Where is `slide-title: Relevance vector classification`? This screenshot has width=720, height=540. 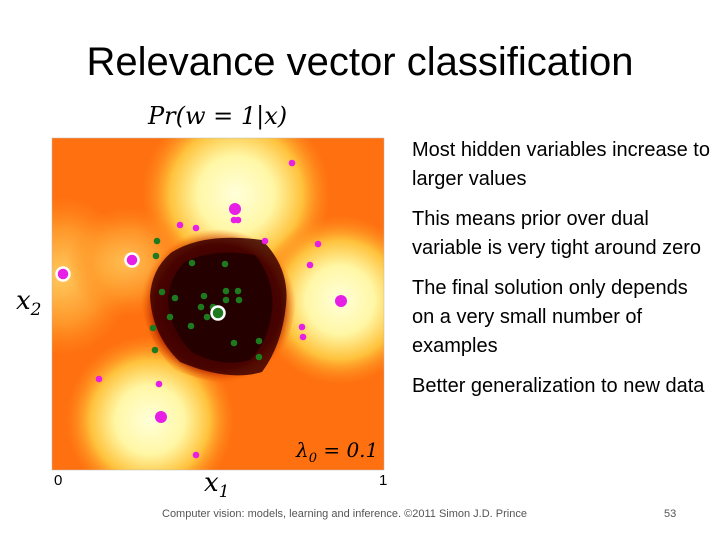
slide-title: Relevance vector classification is located at coordinates (360, 62).